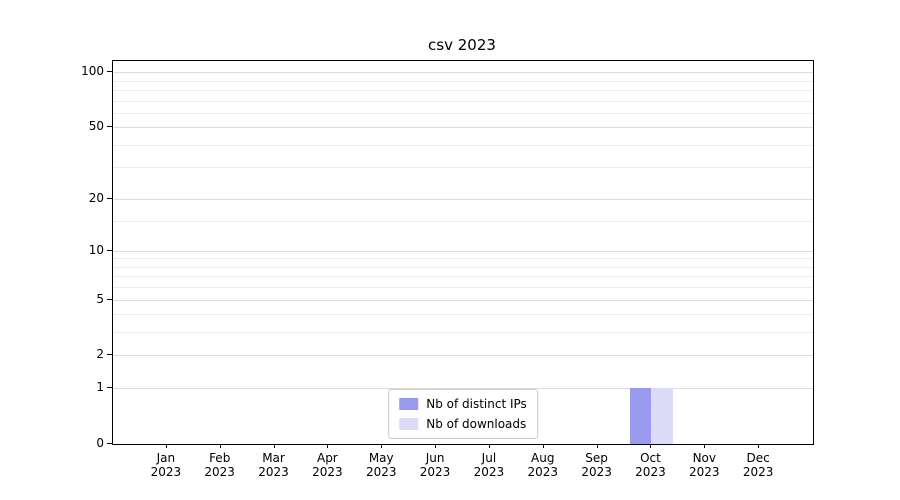 This screenshot has width=900, height=500. What do you see at coordinates (327, 465) in the screenshot?
I see `x-tick-label: Apr 2023` at bounding box center [327, 465].